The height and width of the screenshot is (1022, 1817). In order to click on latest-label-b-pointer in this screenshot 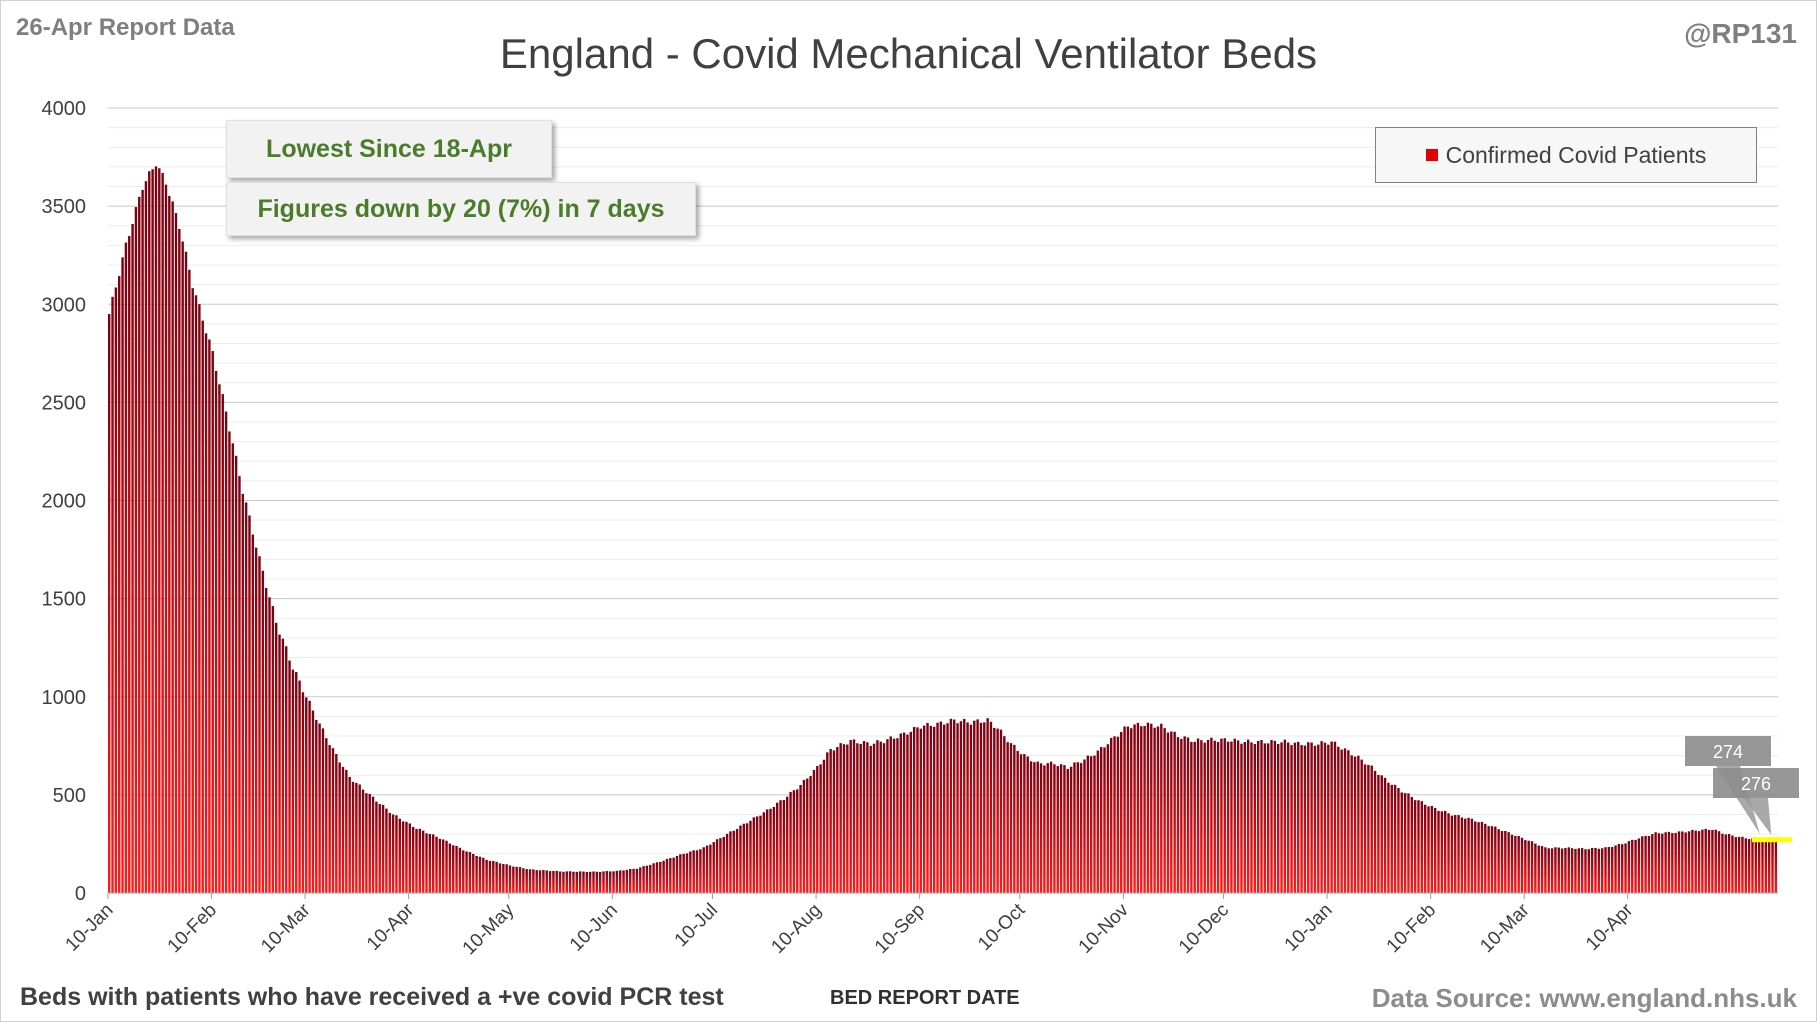, I will do `click(1758, 816)`.